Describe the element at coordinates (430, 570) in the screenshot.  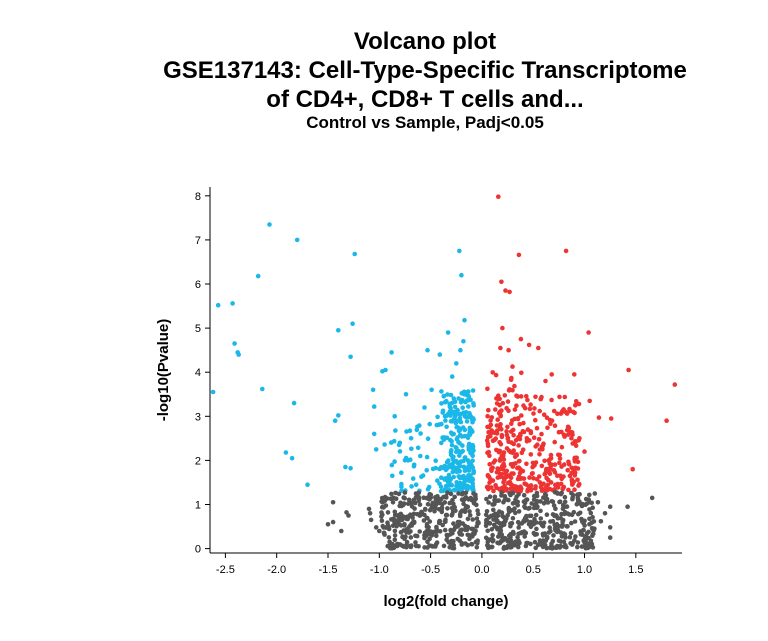
I see `x-tick-label: -0.5` at that location.